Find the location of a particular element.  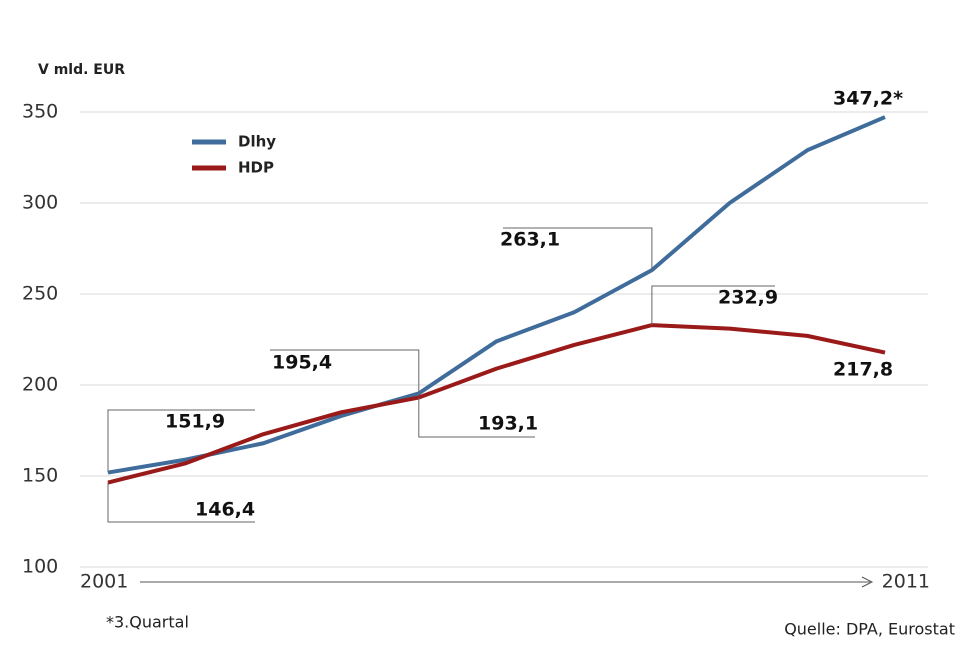

source: Quelle: DPA, Eurostat is located at coordinates (869, 629).